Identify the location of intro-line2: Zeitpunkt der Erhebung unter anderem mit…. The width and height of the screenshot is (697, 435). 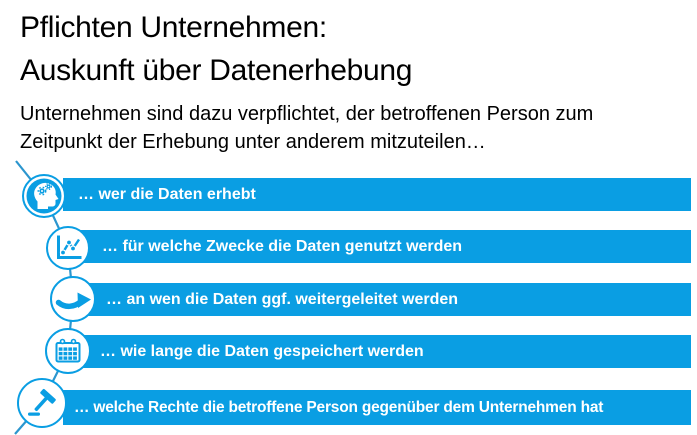
(253, 141).